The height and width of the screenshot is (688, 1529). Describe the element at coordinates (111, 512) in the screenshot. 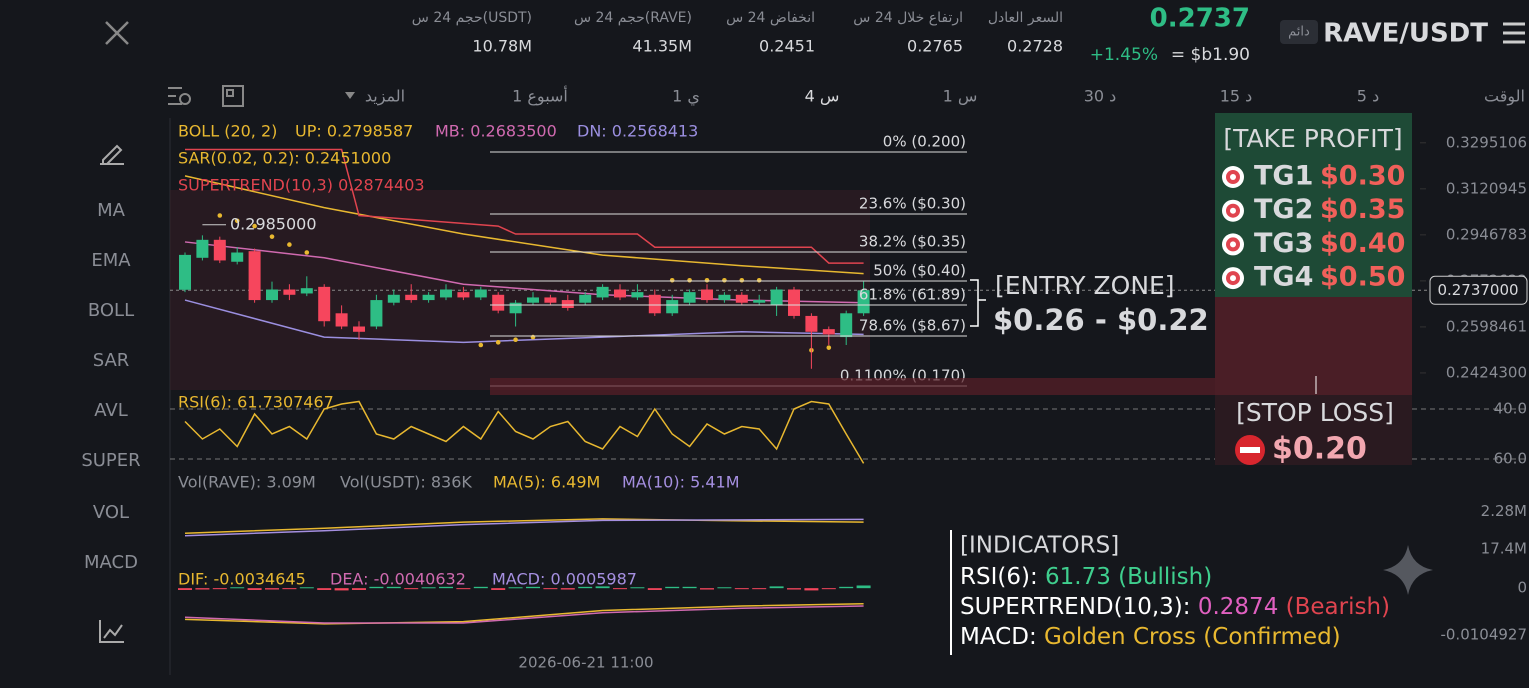

I see `side-item: VOL` at that location.